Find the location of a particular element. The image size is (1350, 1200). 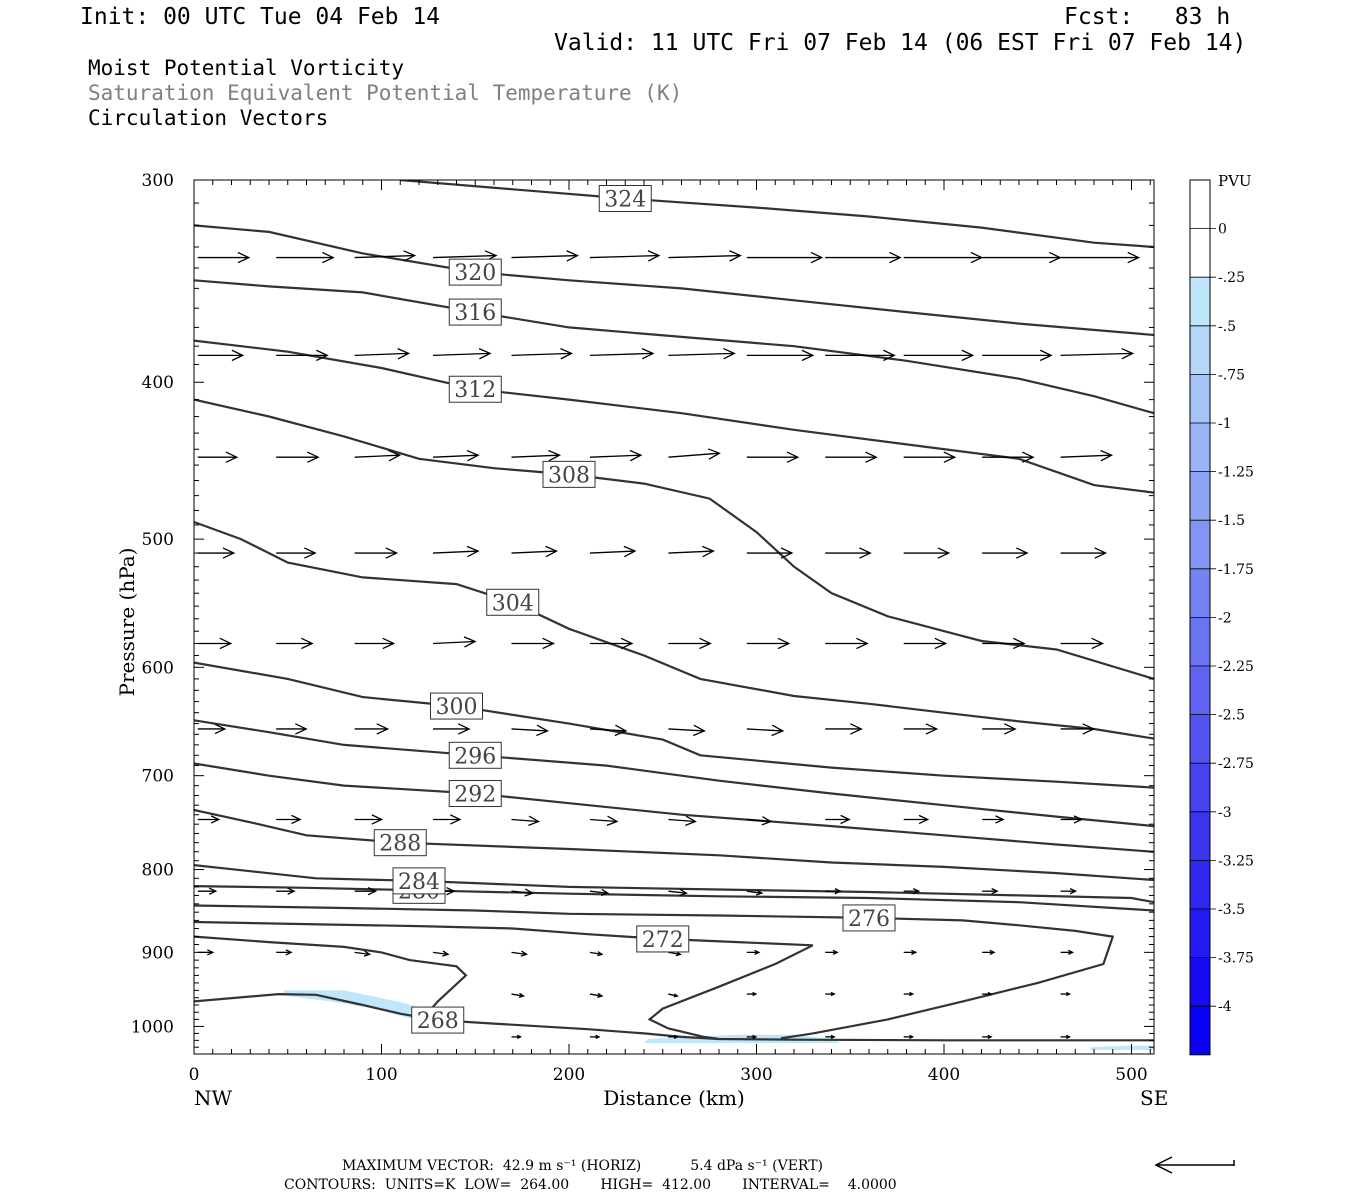

x-axis-label: Distance (km) is located at coordinates (674, 1098).